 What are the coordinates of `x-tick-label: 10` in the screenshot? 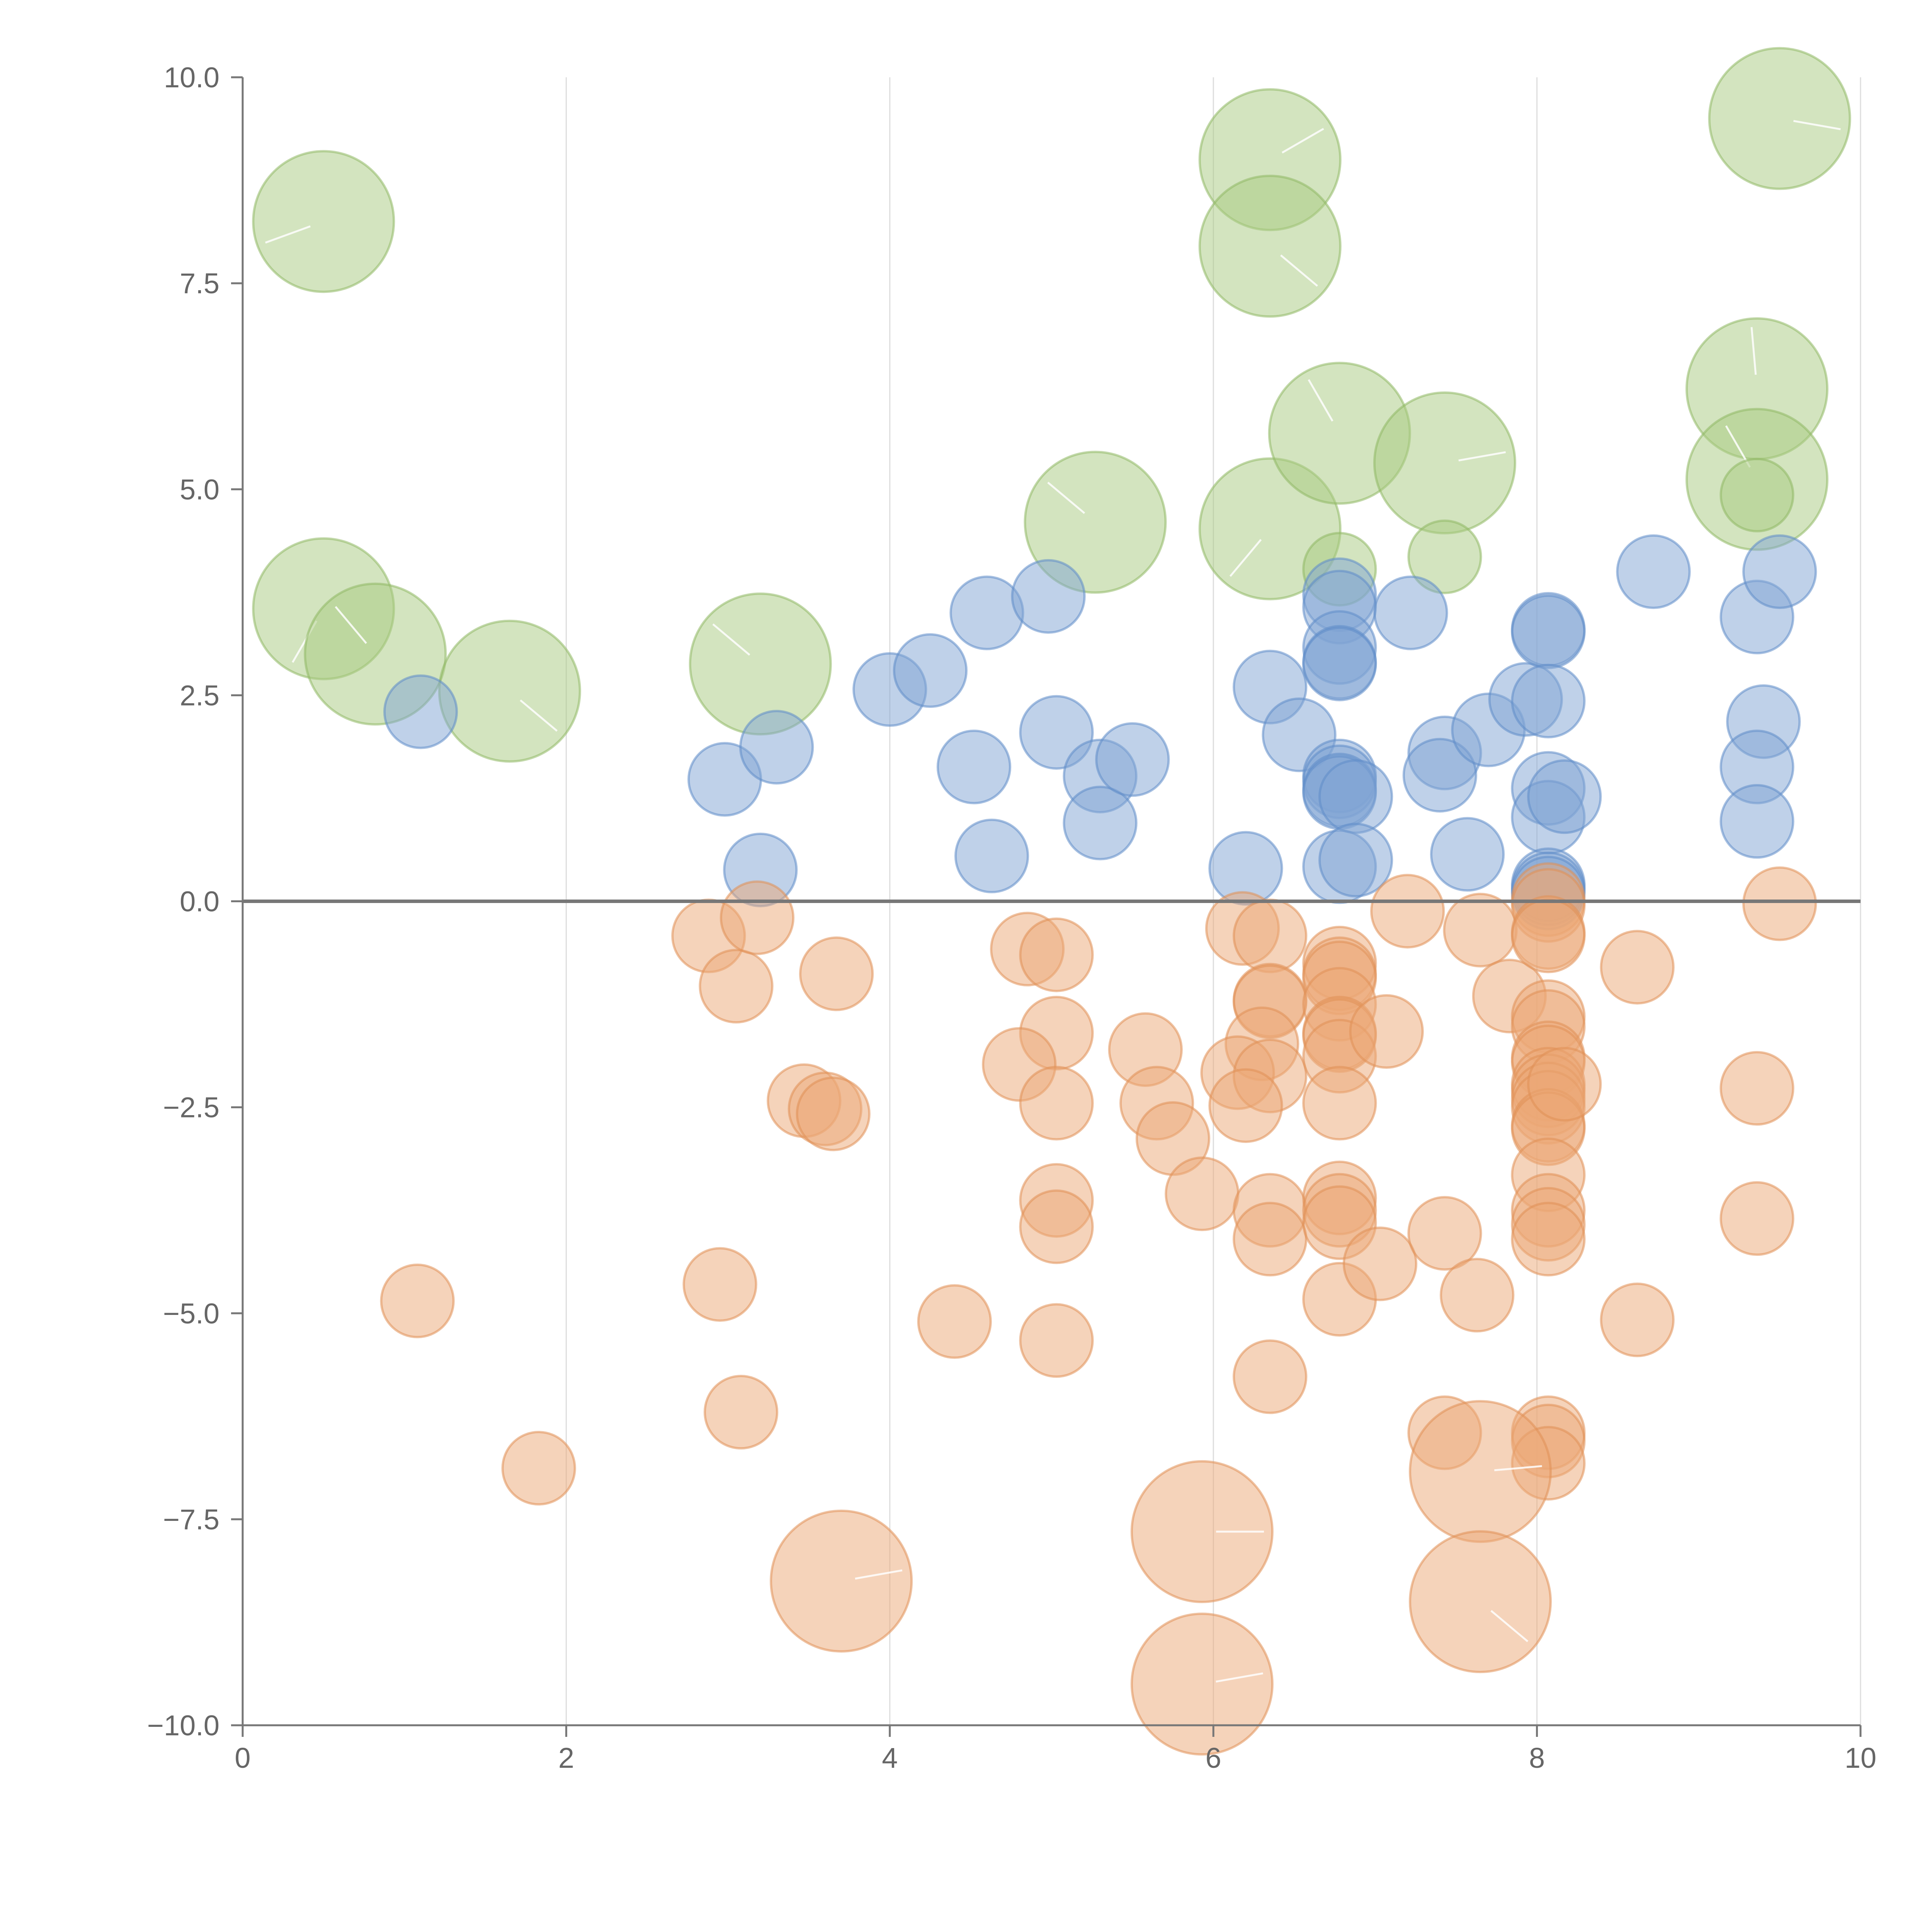 It's located at (1860, 1758).